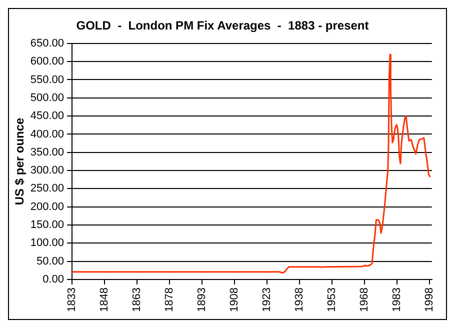  I want to click on y-tick-label: 250.00, so click(47, 188).